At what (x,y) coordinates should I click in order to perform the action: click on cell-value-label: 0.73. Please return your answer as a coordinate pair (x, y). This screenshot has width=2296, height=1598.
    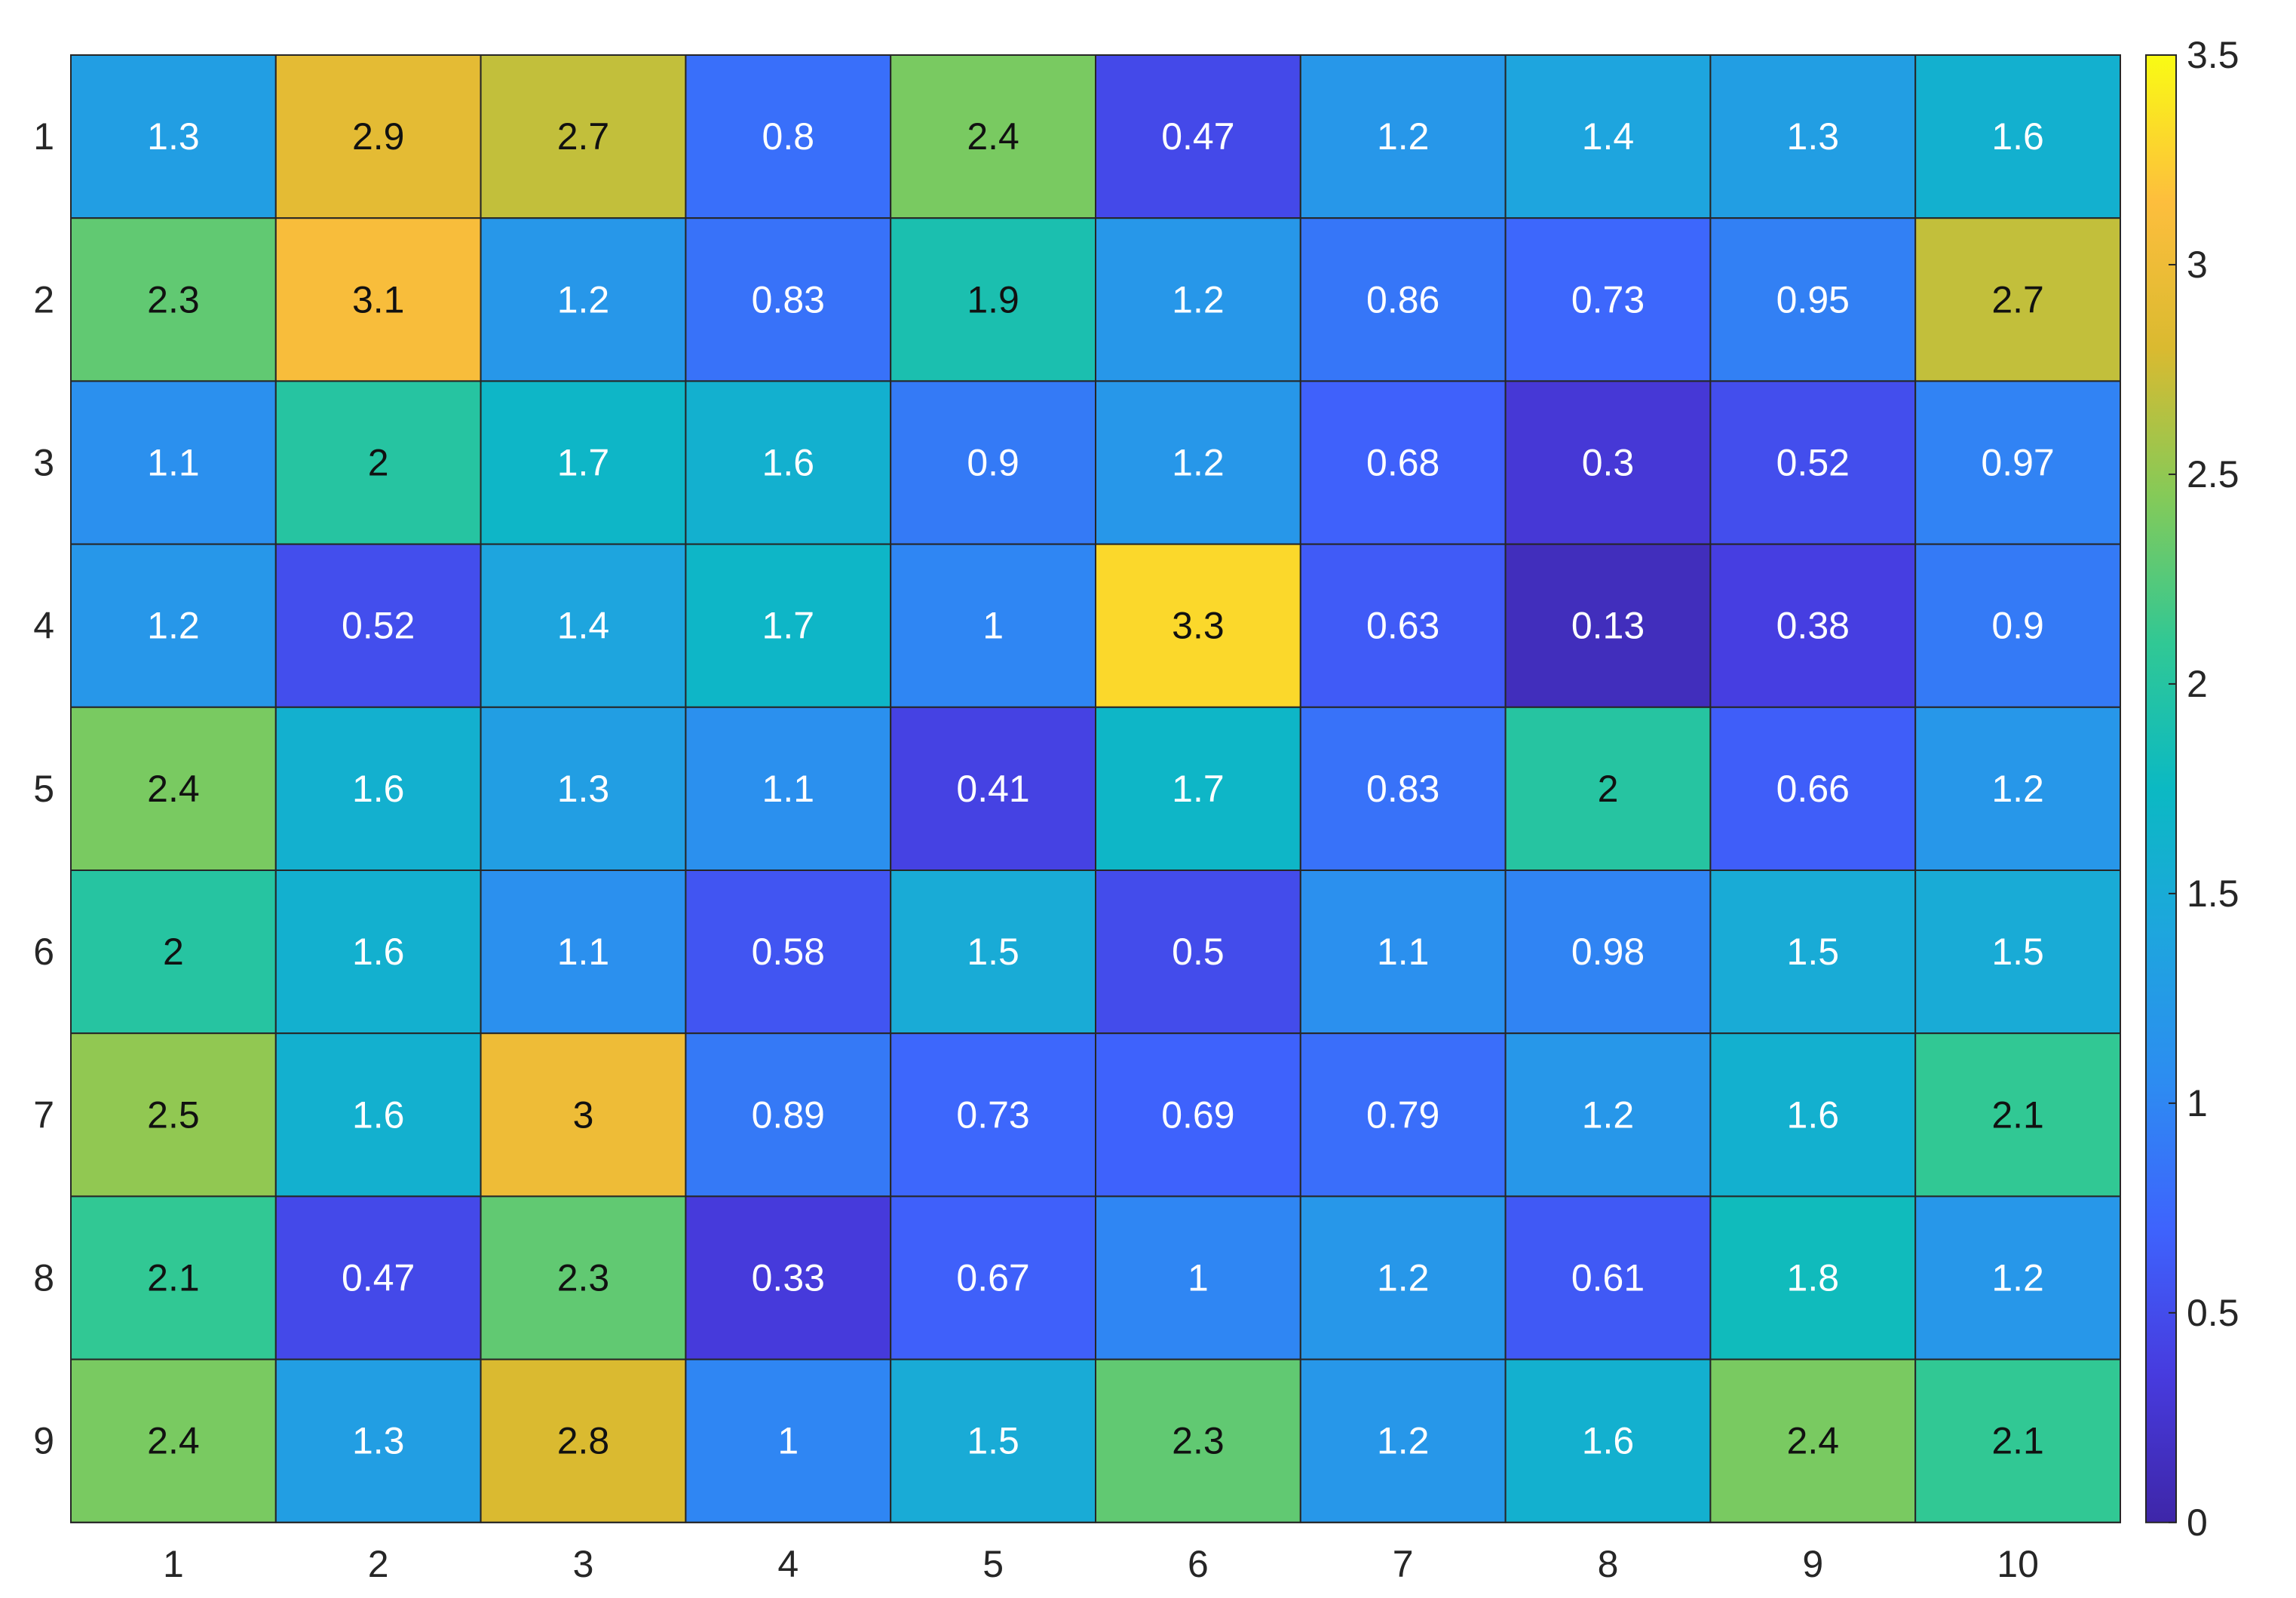
    Looking at the image, I should click on (992, 1114).